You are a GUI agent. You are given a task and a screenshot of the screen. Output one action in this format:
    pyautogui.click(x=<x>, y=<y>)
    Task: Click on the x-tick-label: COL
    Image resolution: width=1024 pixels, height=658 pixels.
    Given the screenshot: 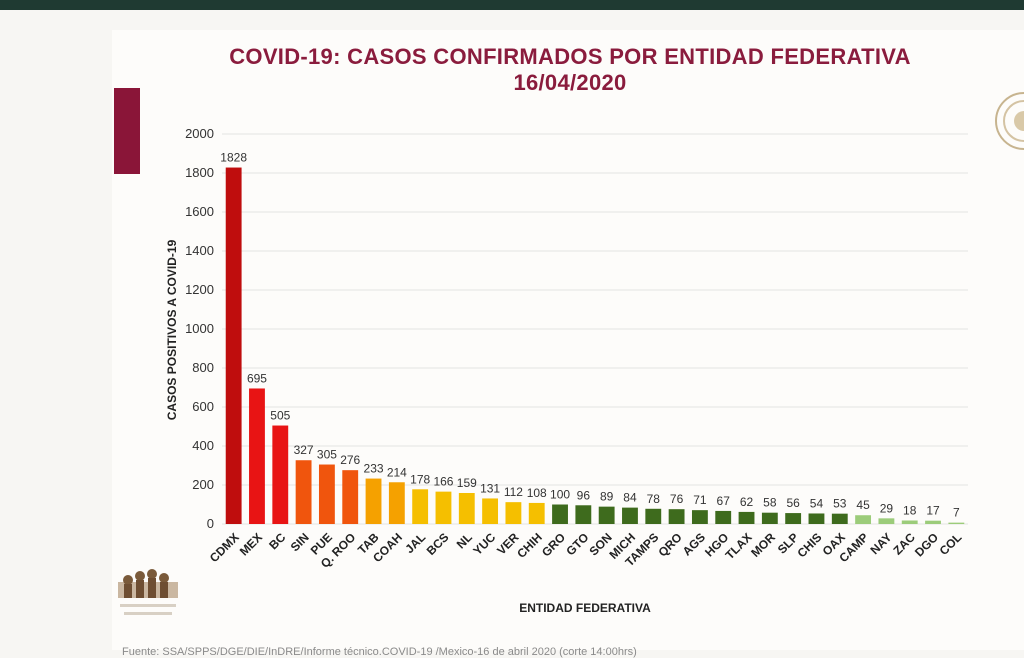 What is the action you would take?
    pyautogui.click(x=951, y=544)
    